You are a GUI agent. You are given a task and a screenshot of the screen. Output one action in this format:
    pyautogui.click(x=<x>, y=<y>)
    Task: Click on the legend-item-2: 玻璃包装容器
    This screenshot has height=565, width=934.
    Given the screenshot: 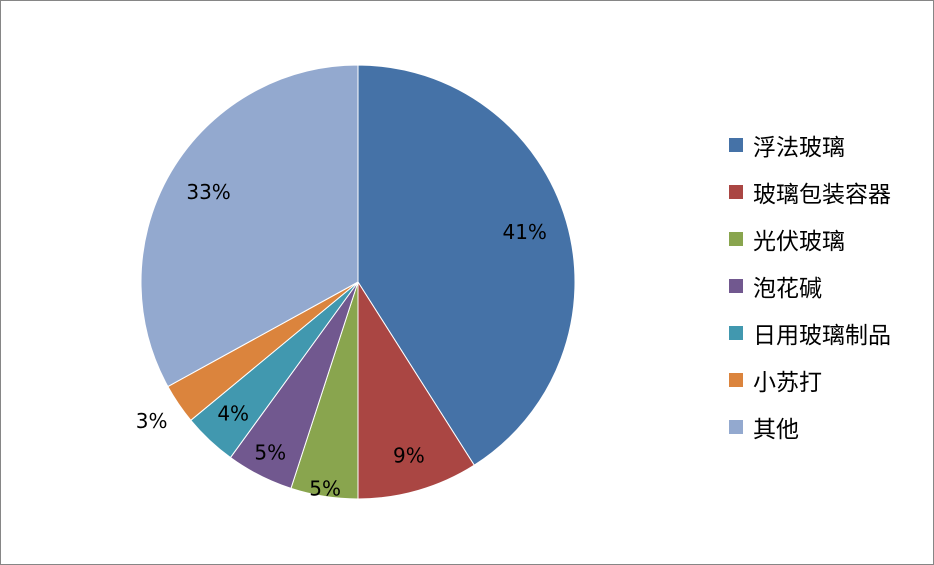 What is the action you would take?
    pyautogui.click(x=810, y=191)
    